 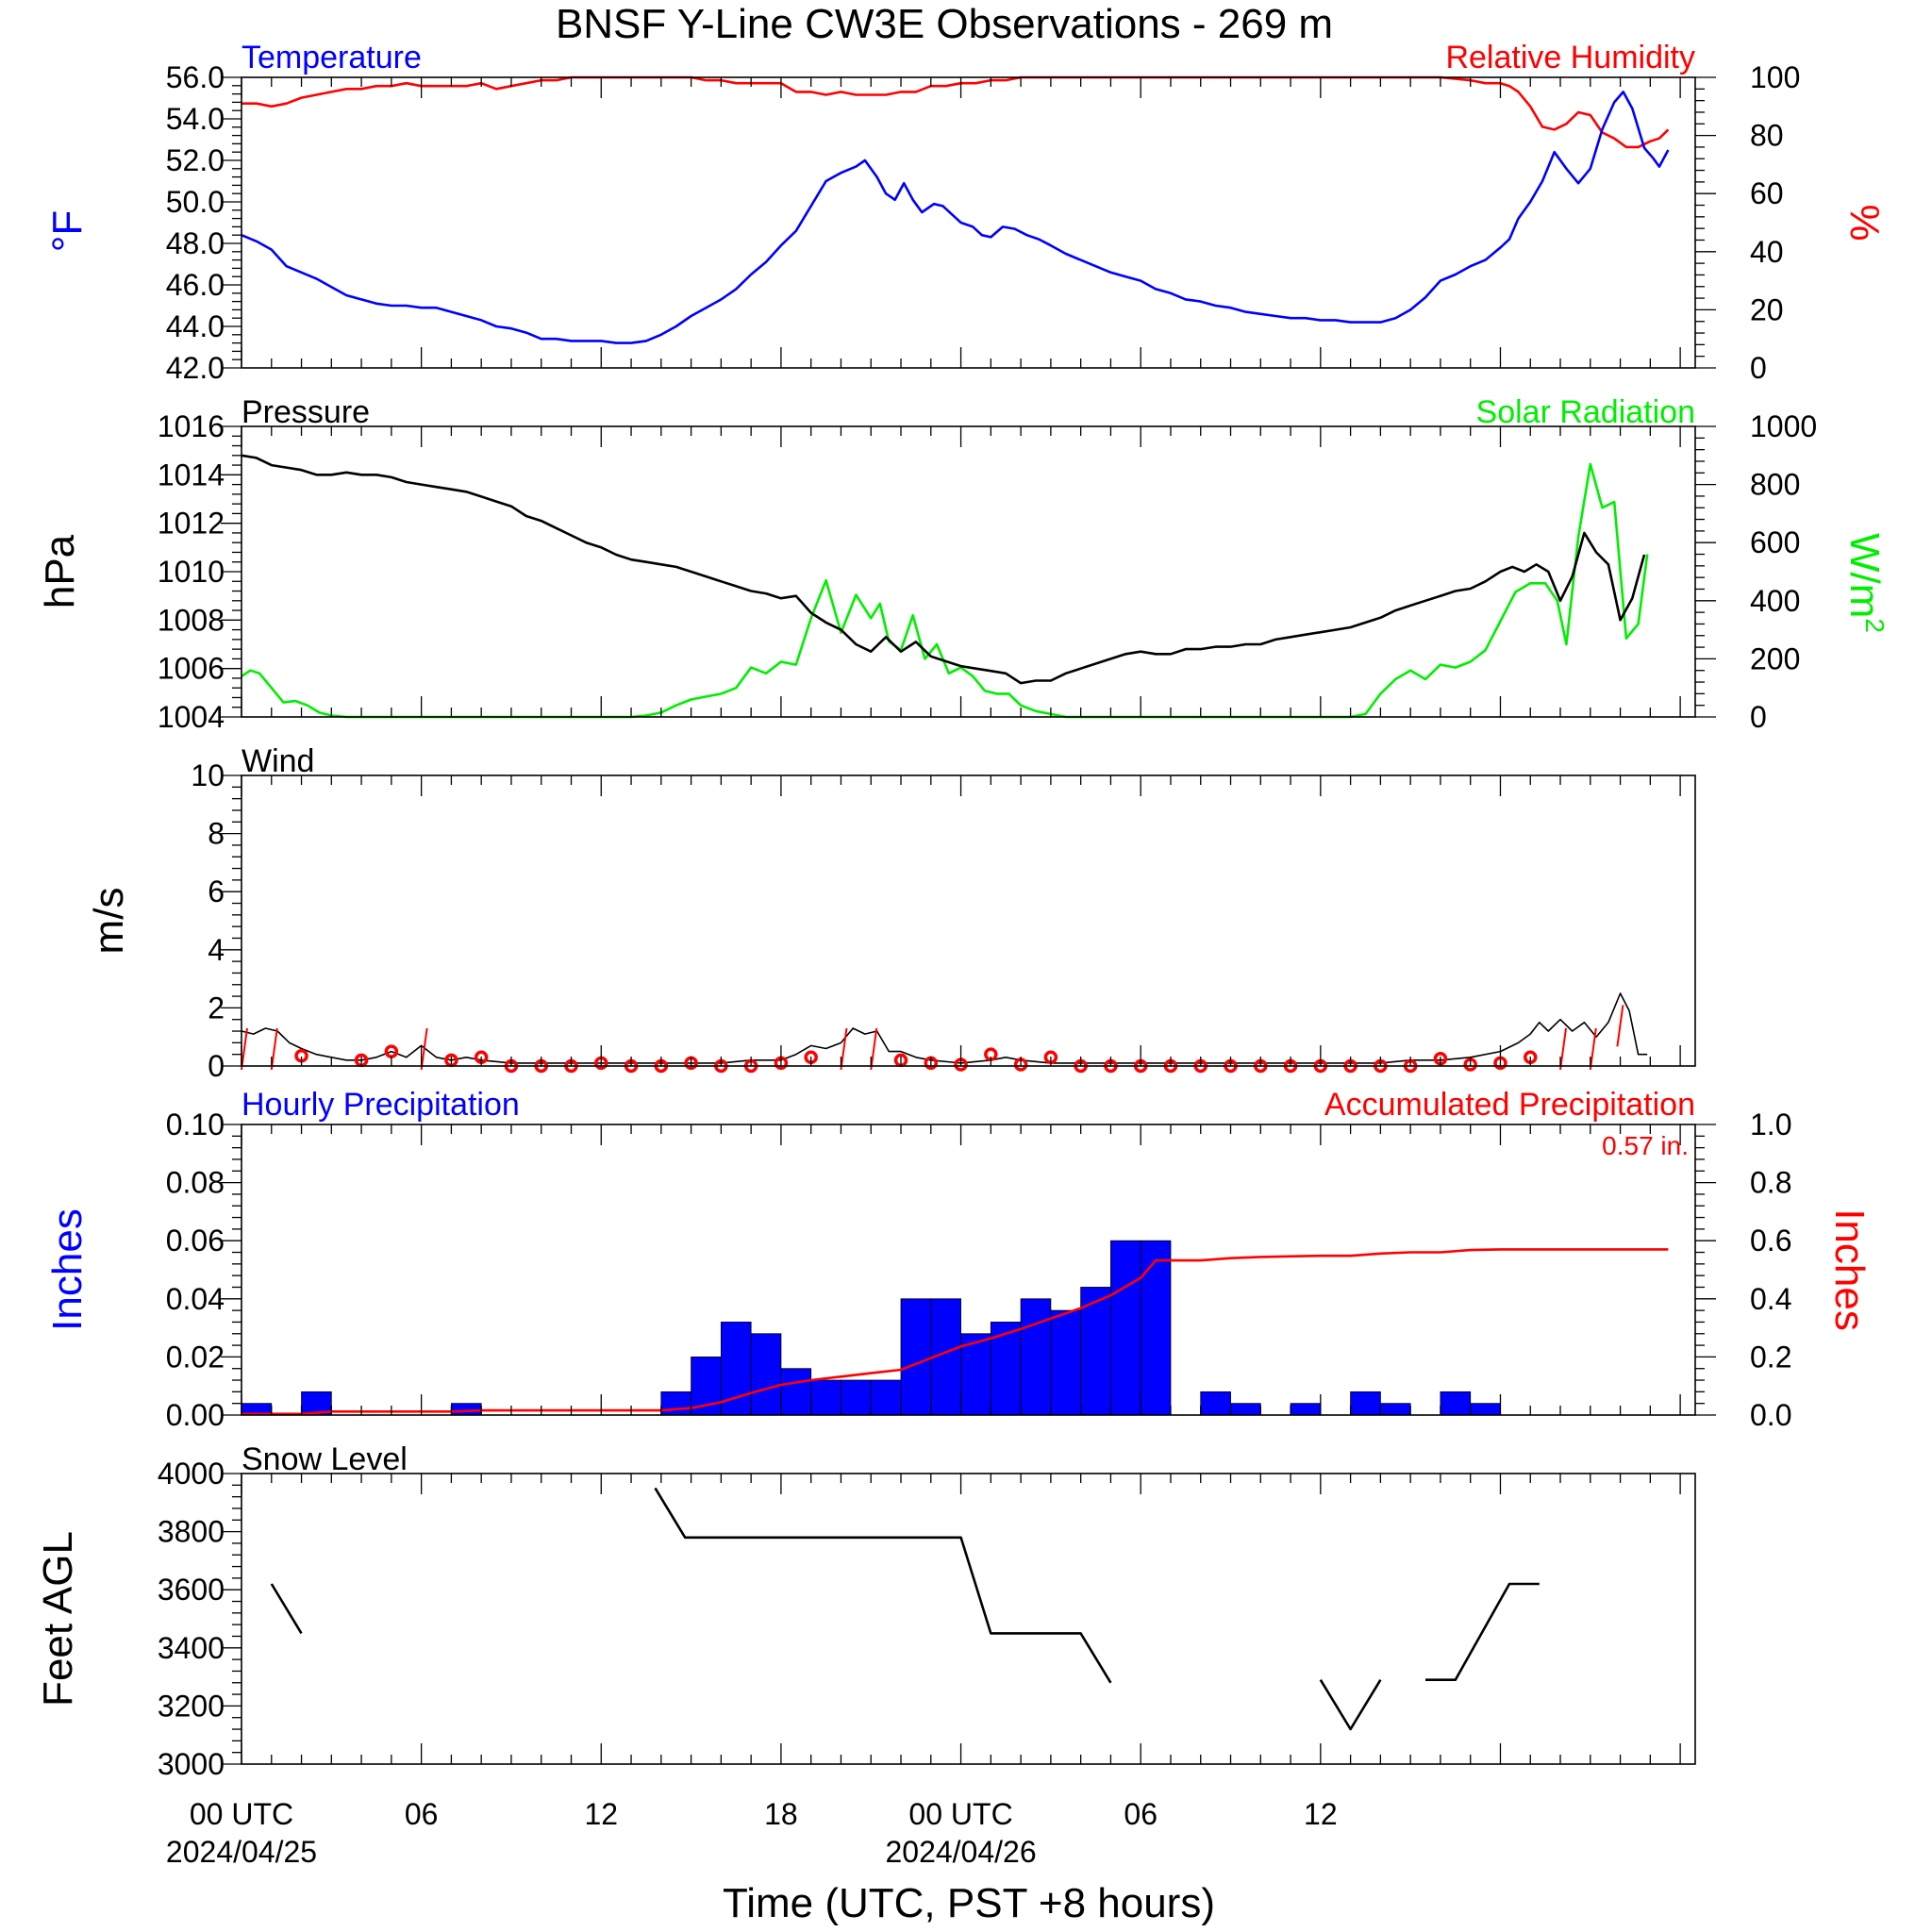 I want to click on pressure-tick-label: 1016, so click(x=191, y=426).